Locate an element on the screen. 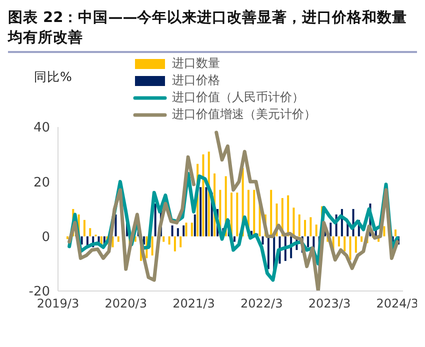  legend-label: 进口价值（人民币计价） is located at coordinates (238, 97).